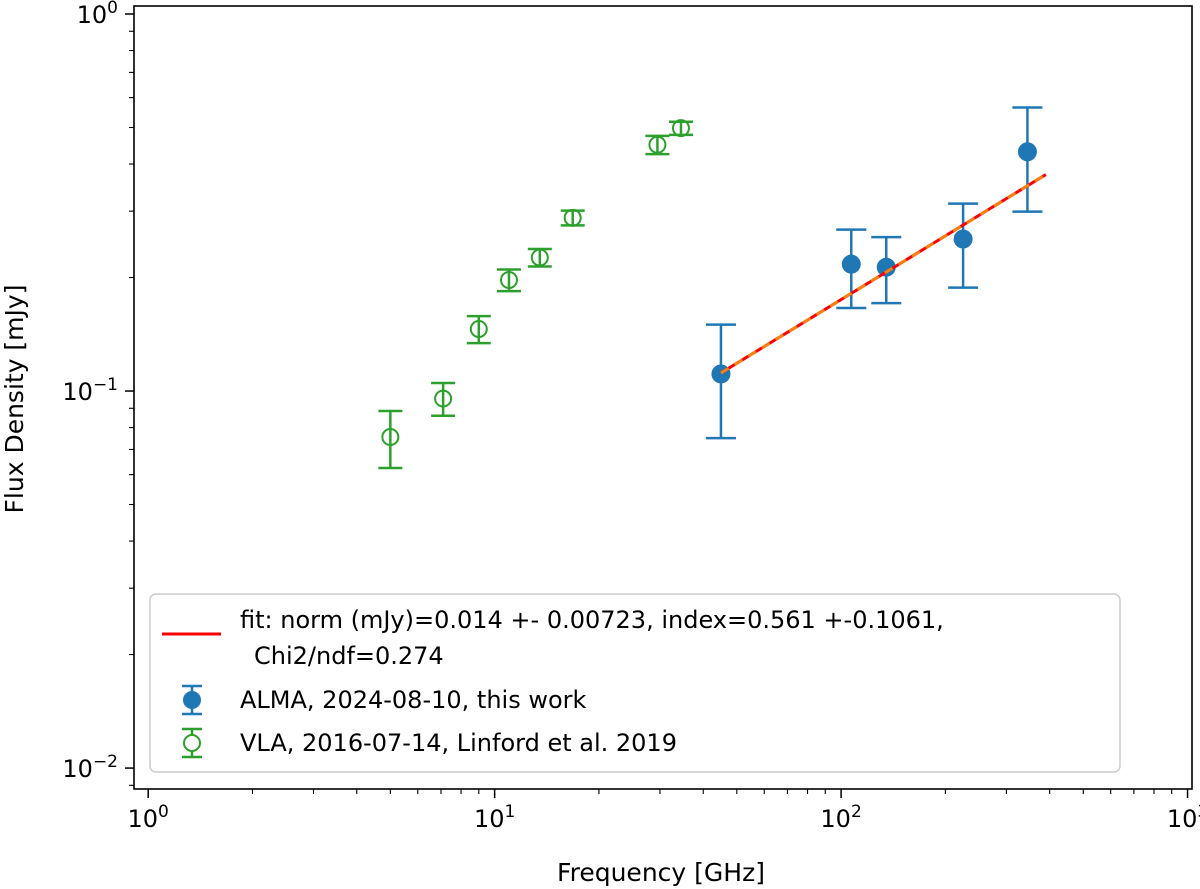  I want to click on legend-fit-label-line2: Chi2/ndf=0.274, so click(349, 656).